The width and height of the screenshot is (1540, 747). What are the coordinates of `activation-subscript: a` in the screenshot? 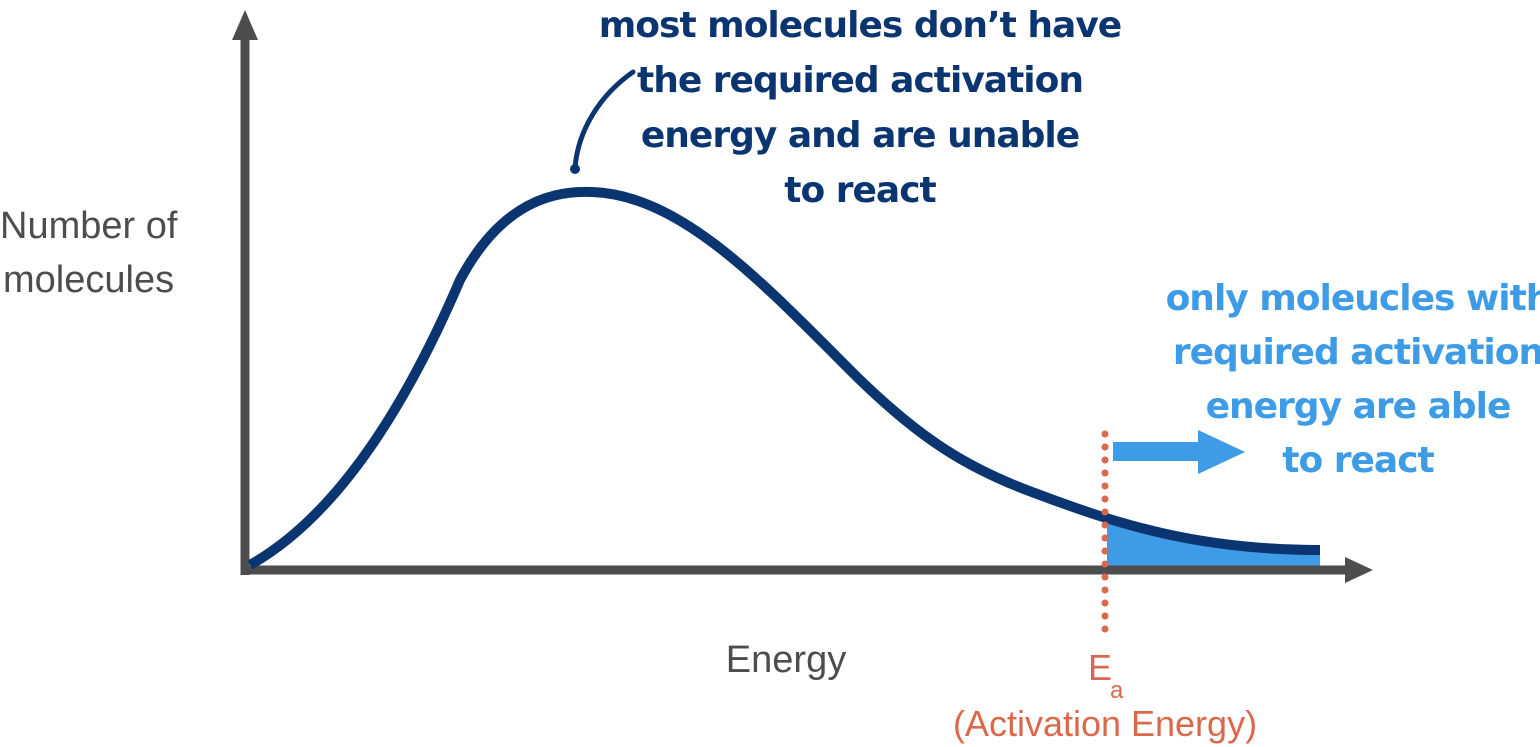 It's located at (1117, 690).